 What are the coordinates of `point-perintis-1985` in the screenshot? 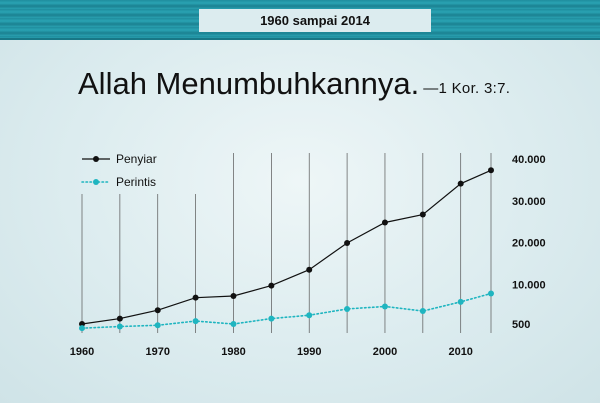 It's located at (271, 318).